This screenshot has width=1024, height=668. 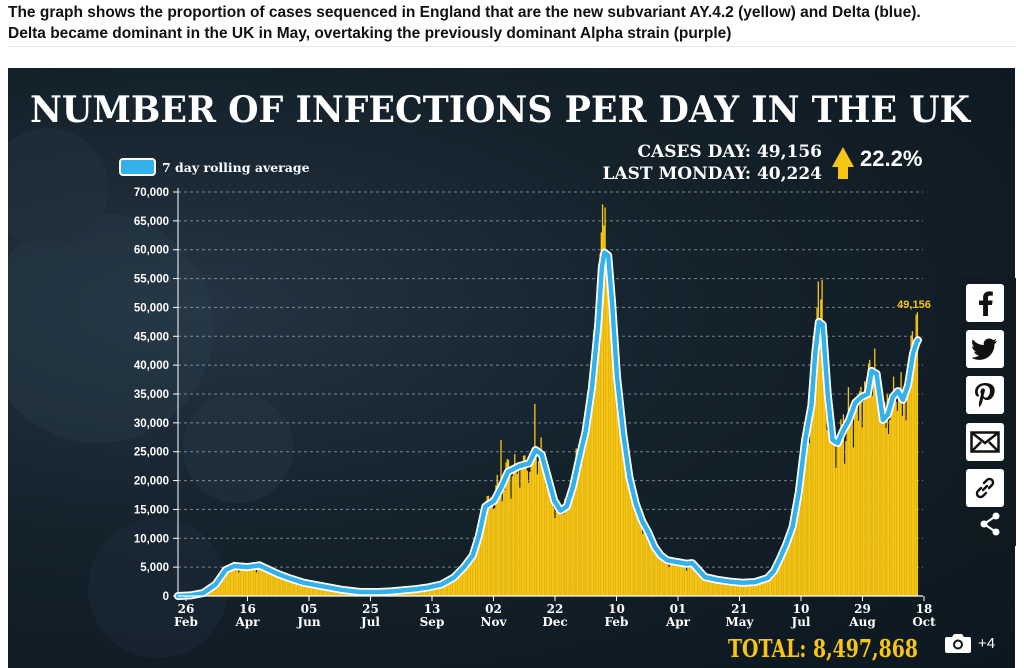 I want to click on x-tick-day: 18, so click(x=924, y=609).